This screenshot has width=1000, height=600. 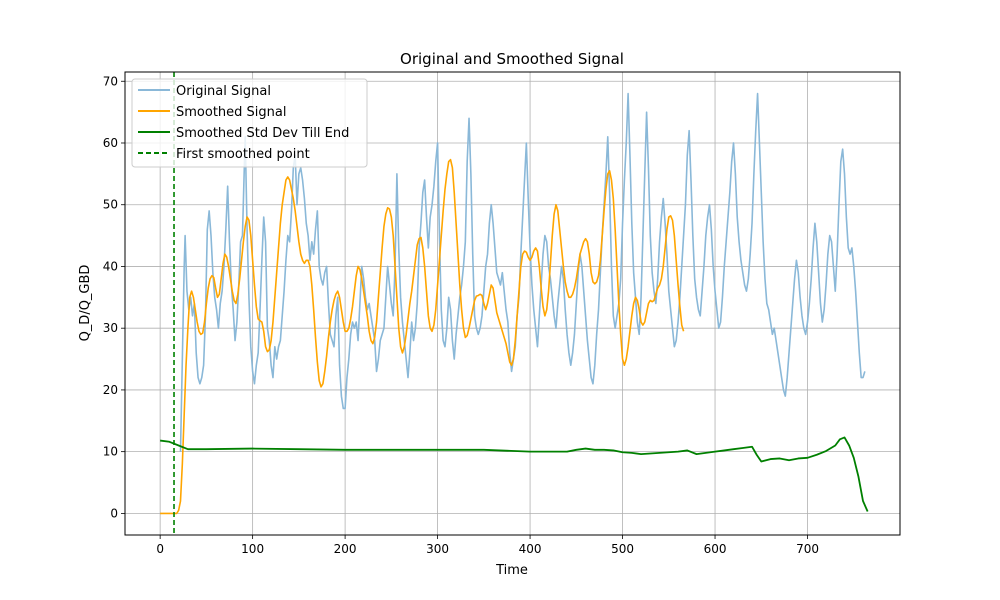 I want to click on y-tick-label: 0, so click(x=114, y=513).